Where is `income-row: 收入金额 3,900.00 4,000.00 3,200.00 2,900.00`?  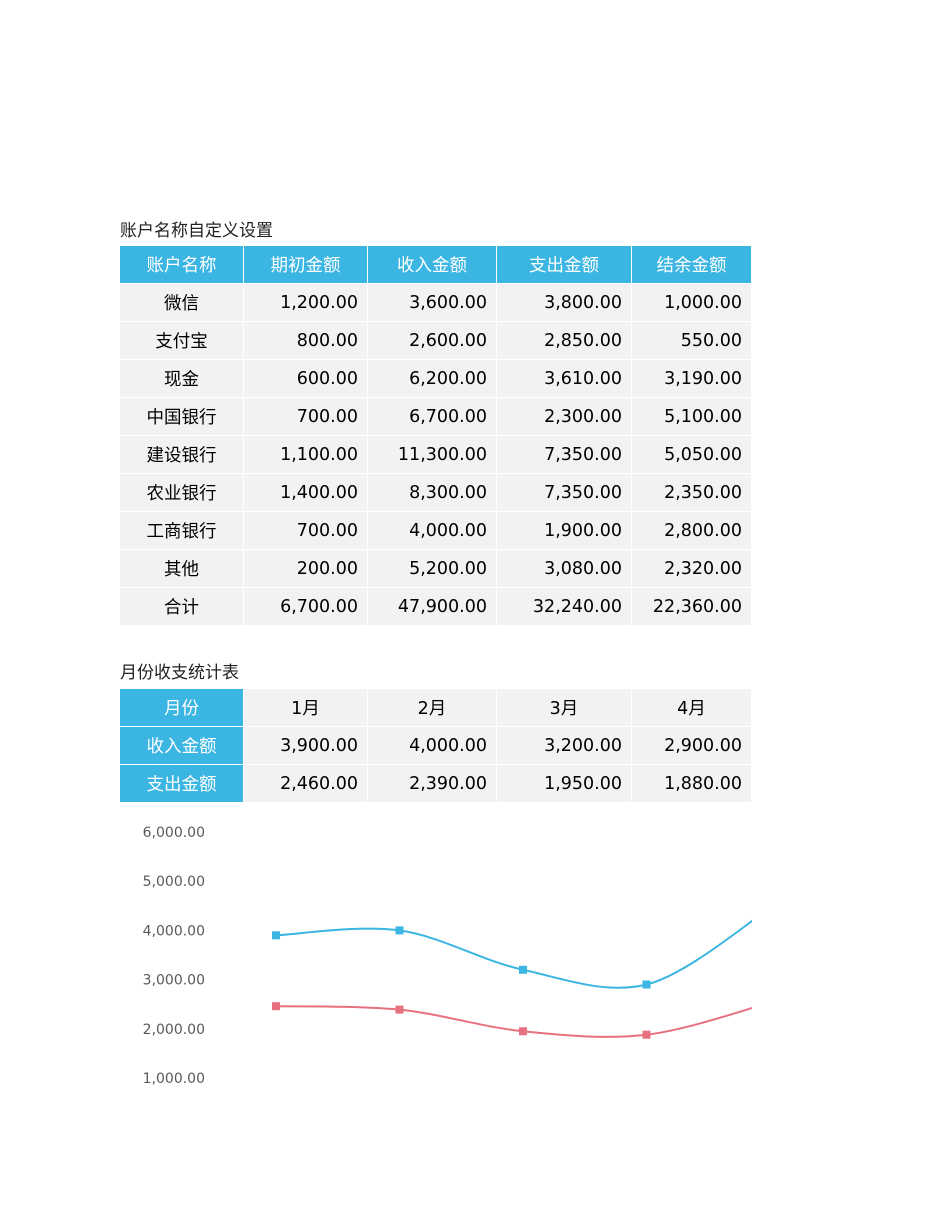 income-row: 收入金额 3,900.00 4,000.00 3,200.00 2,900.00 is located at coordinates (435, 745).